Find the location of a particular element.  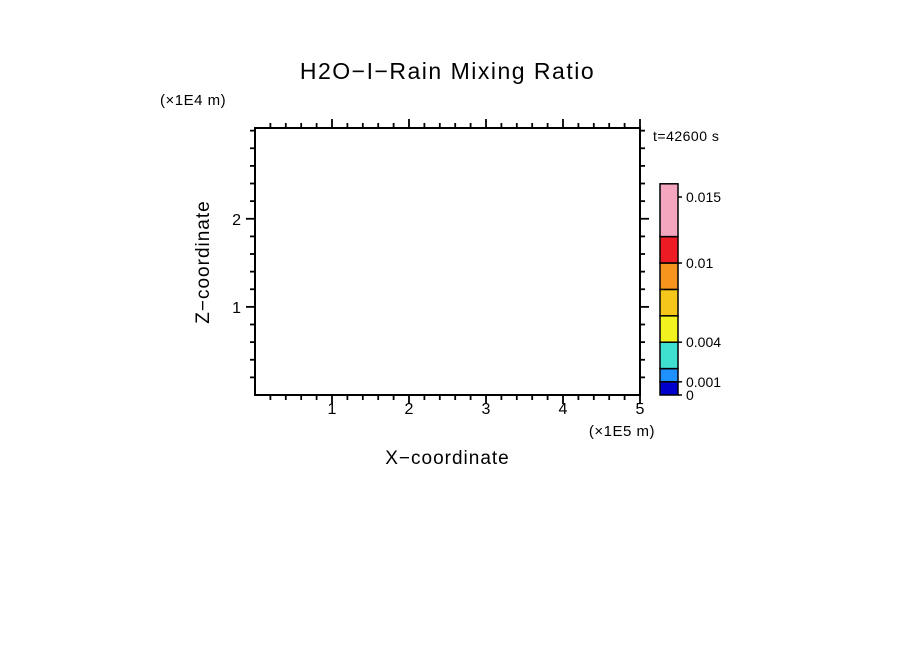

x-tick-label: 2 is located at coordinates (409, 409).